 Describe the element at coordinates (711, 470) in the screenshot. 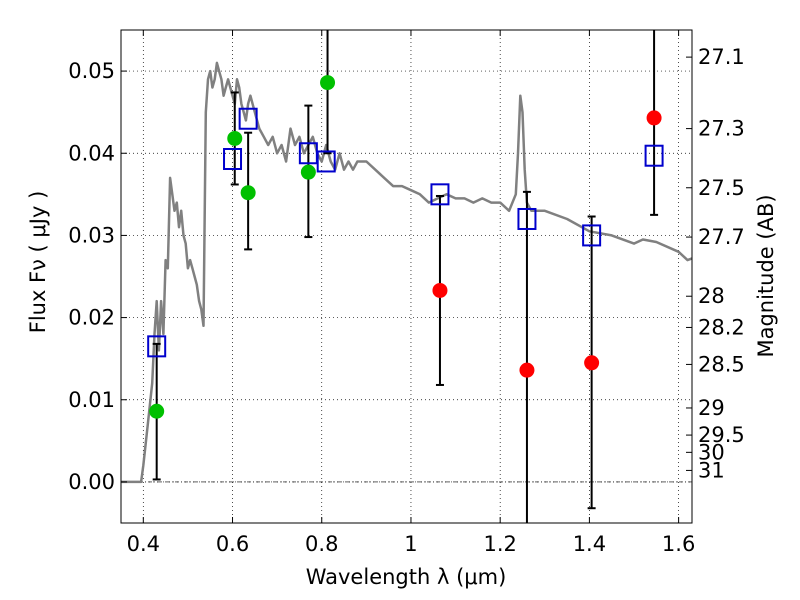

I see `right-tick-label: 31` at that location.